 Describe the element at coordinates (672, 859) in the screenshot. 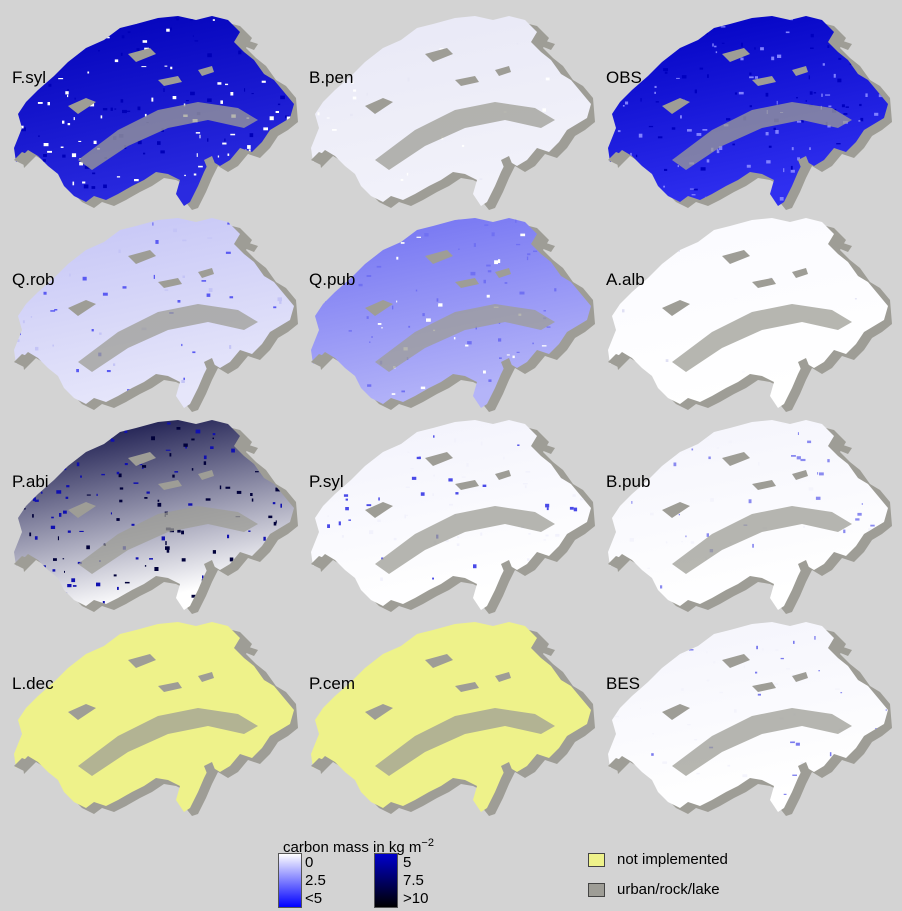

I see `legend-not-implemented: not implemented` at that location.